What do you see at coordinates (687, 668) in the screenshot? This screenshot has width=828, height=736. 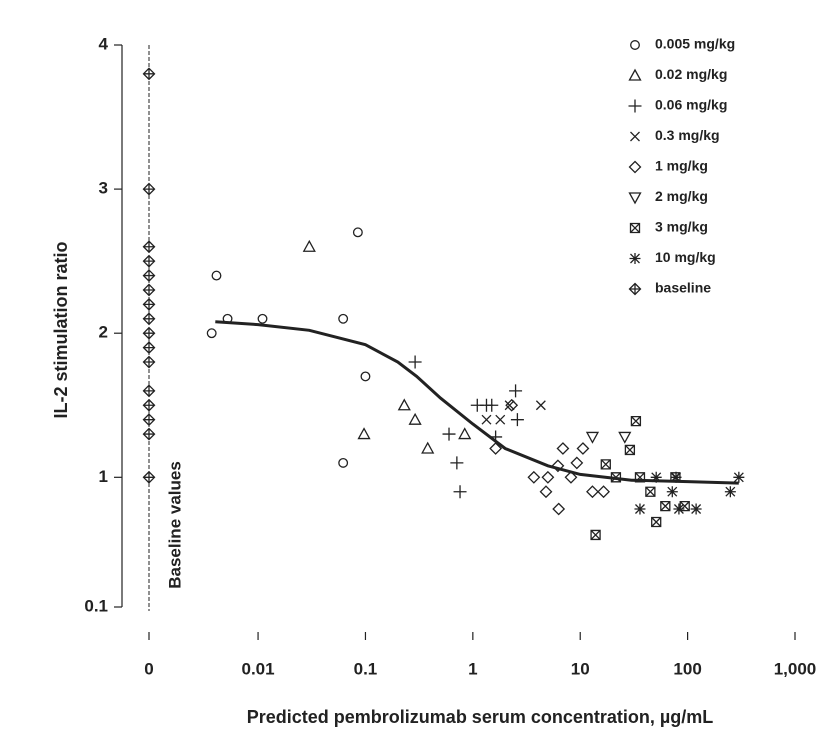 I see `x-tick-label: 100` at bounding box center [687, 668].